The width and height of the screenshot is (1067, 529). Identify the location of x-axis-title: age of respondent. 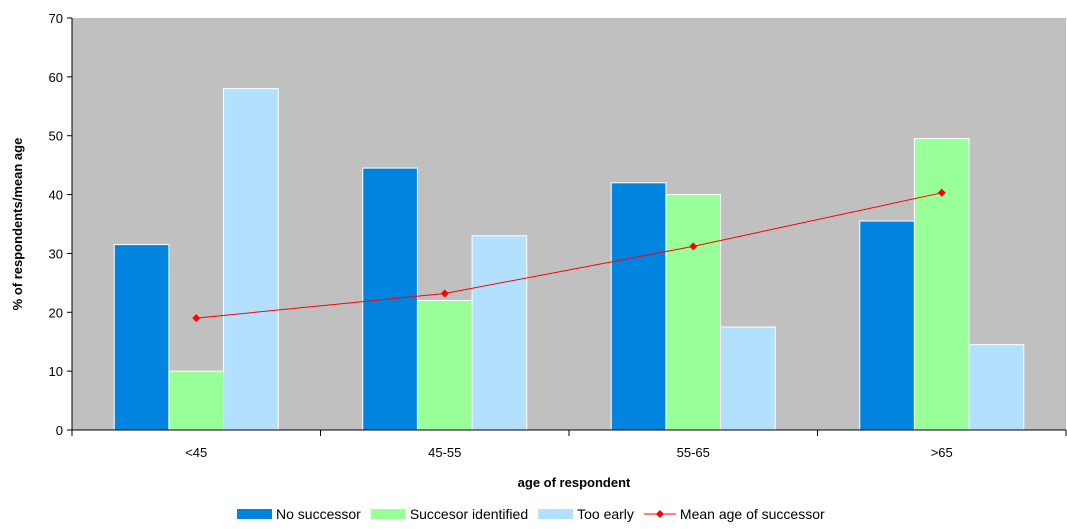
(574, 482).